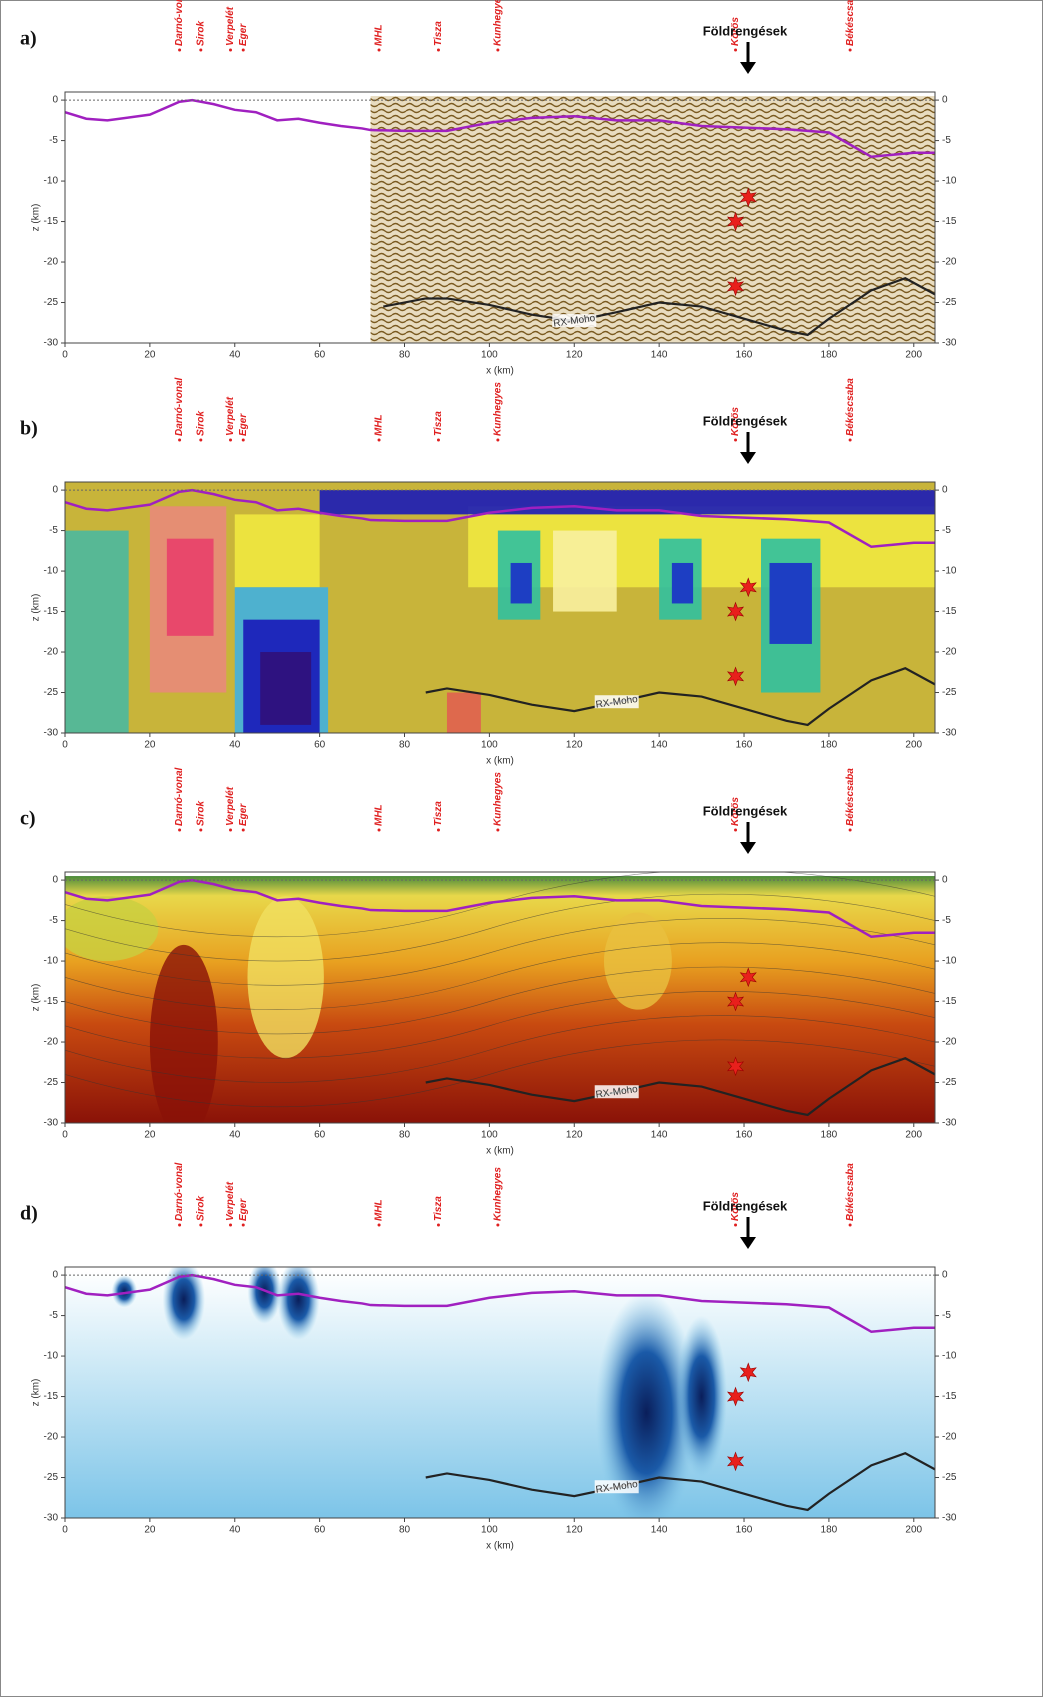 The height and width of the screenshot is (1697, 1043). I want to click on x-tick-label: 180, so click(829, 745).